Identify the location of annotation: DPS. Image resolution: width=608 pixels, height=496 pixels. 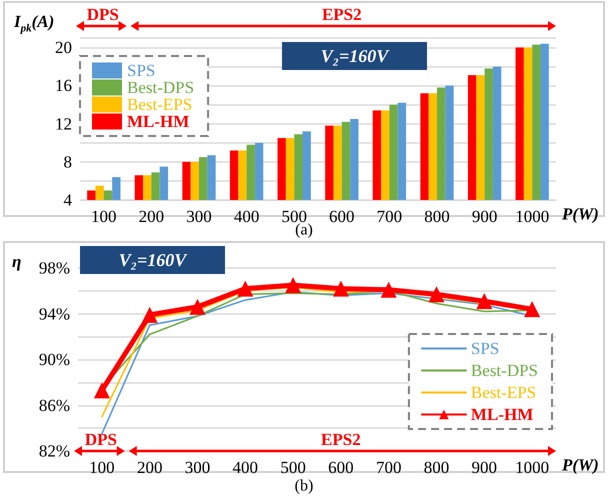
(100, 439).